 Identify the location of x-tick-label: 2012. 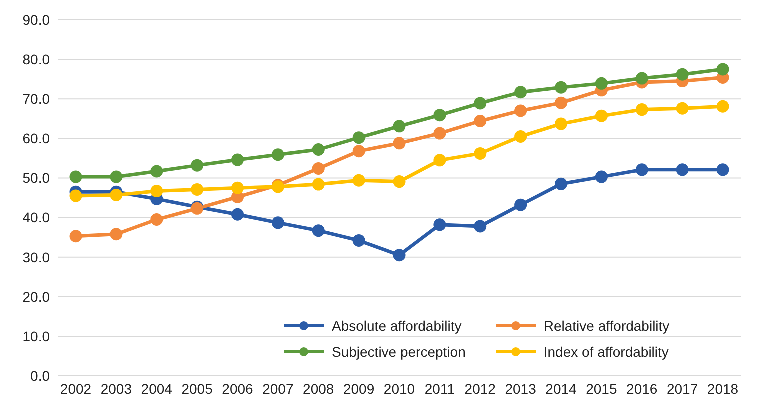
(480, 388).